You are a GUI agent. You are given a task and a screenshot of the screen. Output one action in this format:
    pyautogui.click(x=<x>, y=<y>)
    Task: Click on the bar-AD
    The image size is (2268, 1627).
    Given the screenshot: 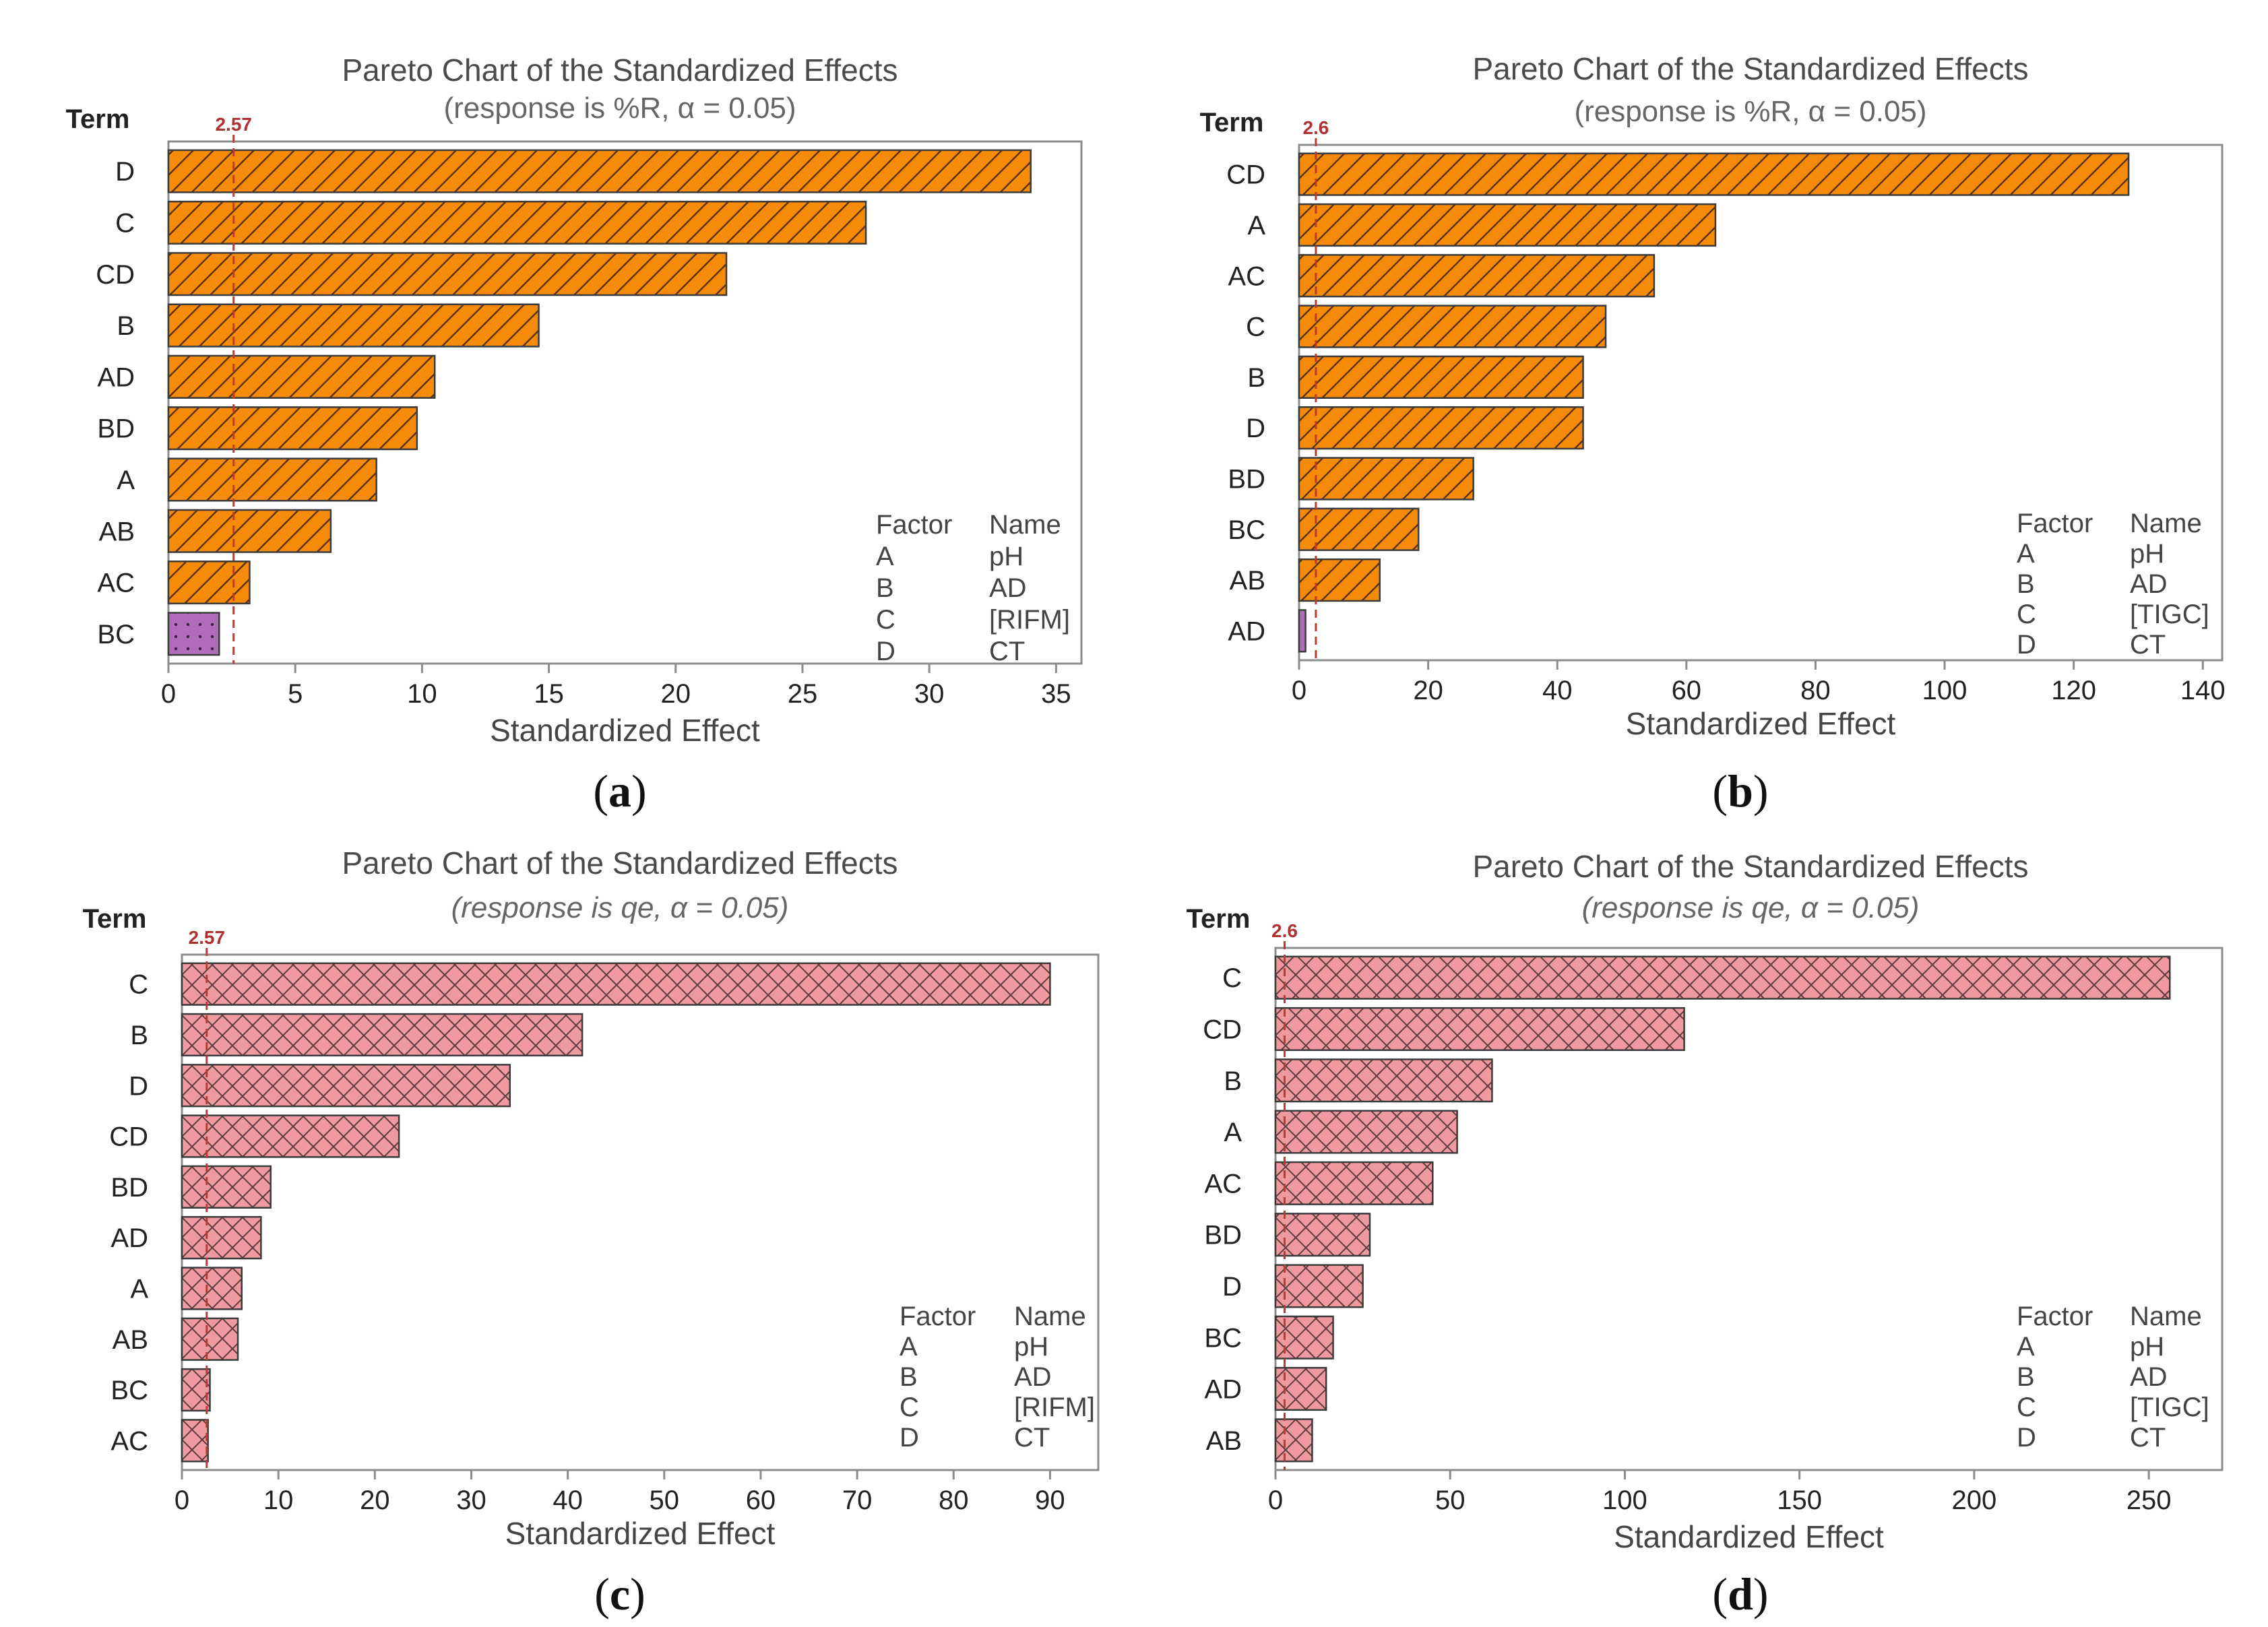 What is the action you would take?
    pyautogui.click(x=301, y=376)
    